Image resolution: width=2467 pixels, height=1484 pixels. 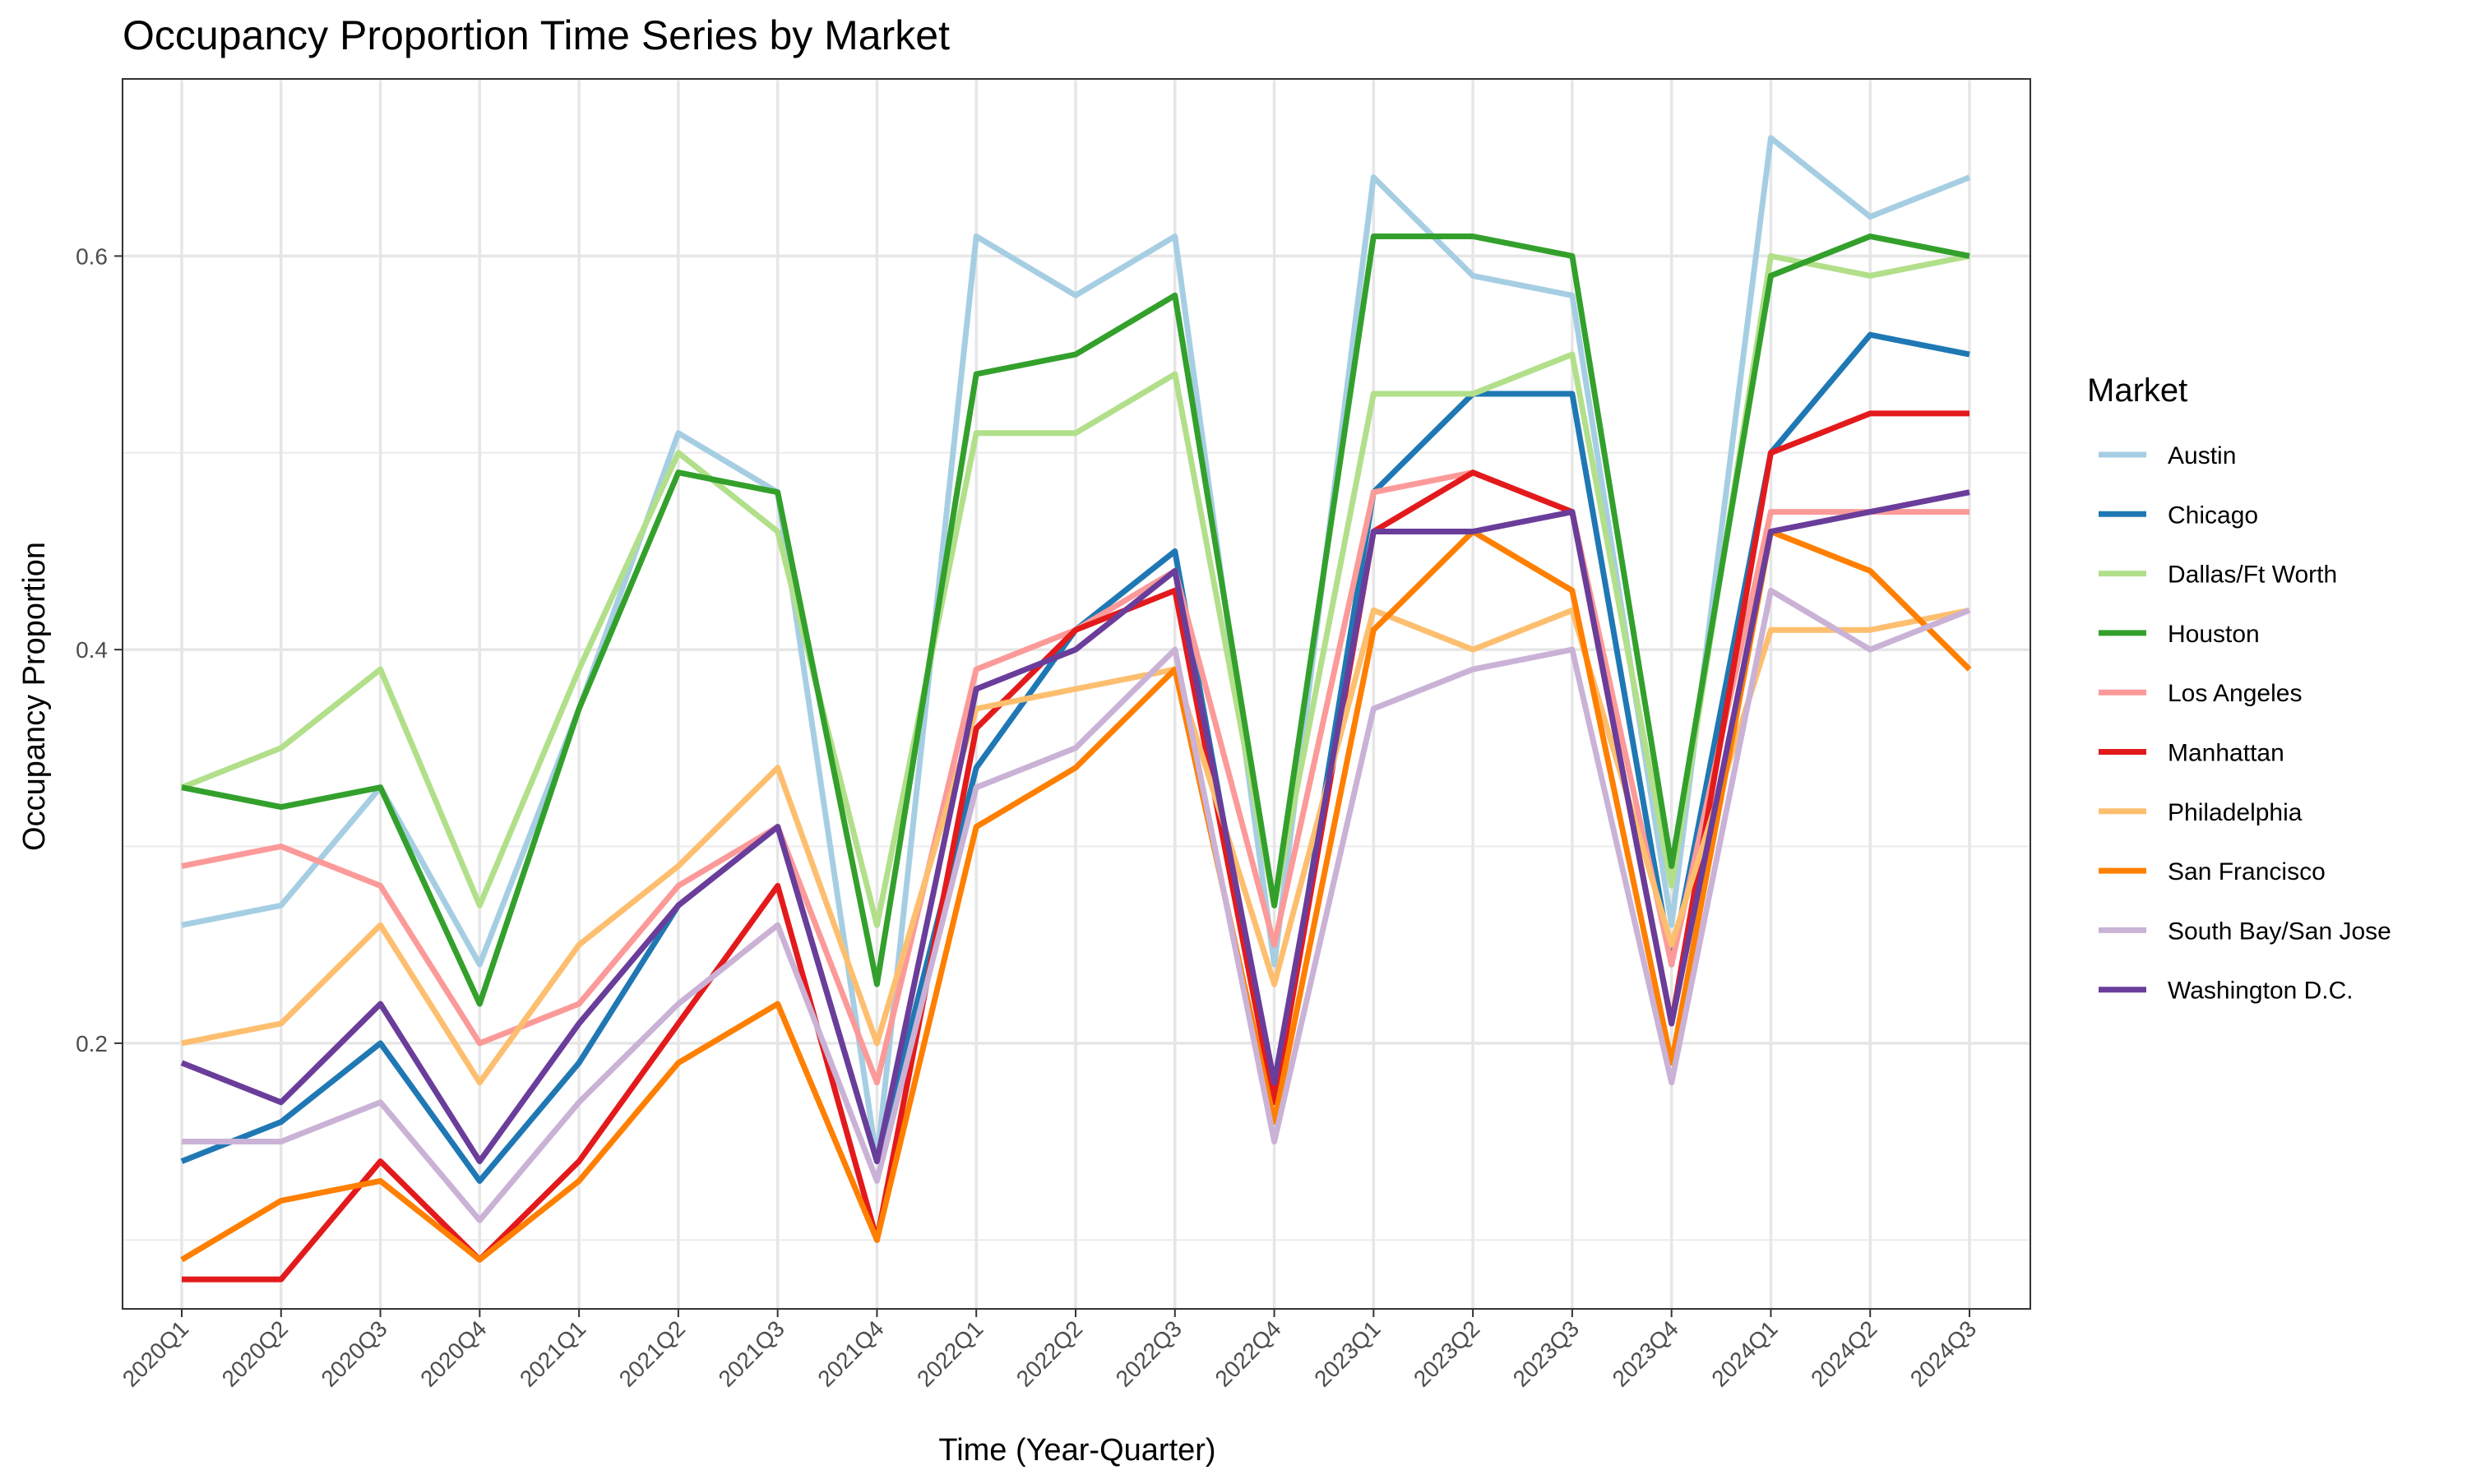 What do you see at coordinates (2235, 813) in the screenshot?
I see `legend-label: Philadelphia` at bounding box center [2235, 813].